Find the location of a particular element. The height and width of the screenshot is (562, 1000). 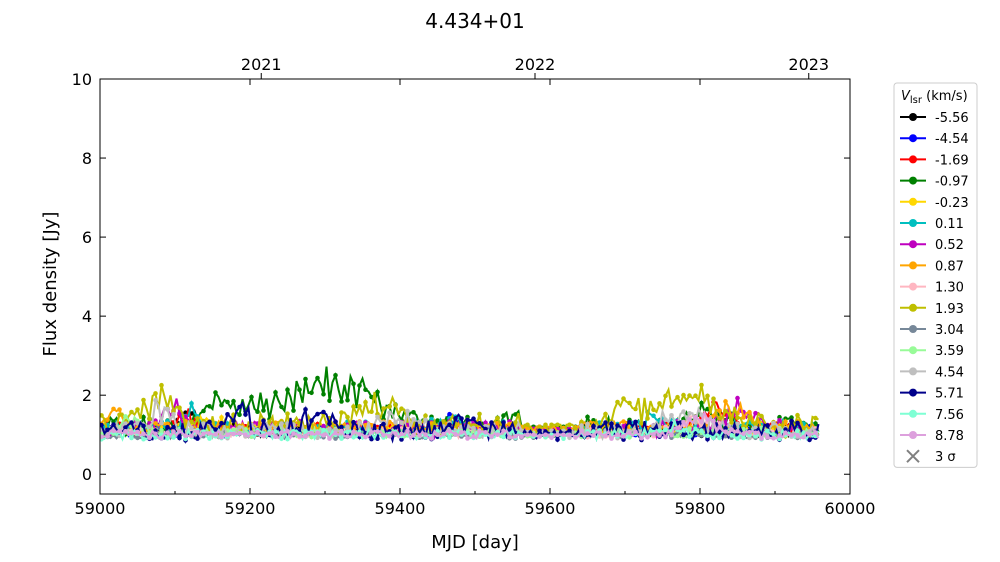

y-tick-label: 6 is located at coordinates (87, 237).